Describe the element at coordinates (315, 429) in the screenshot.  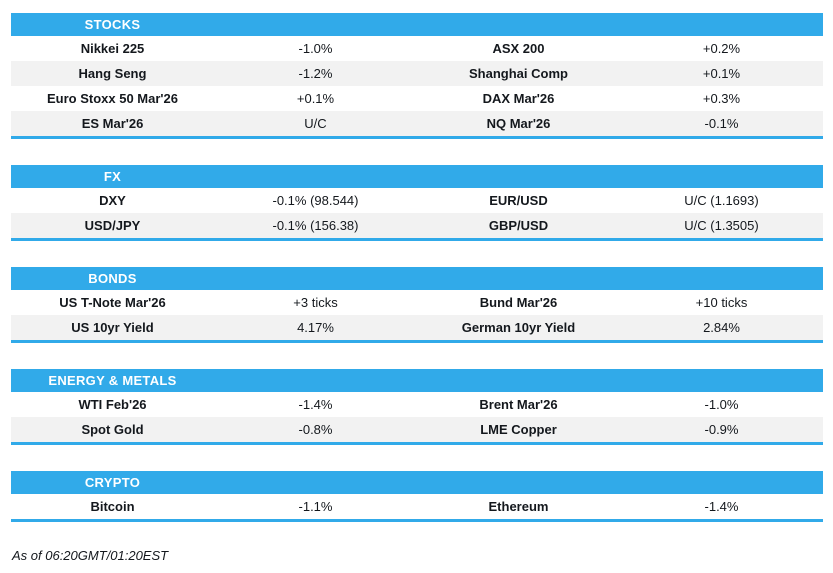
I see `instrument-change: -0.8%` at that location.